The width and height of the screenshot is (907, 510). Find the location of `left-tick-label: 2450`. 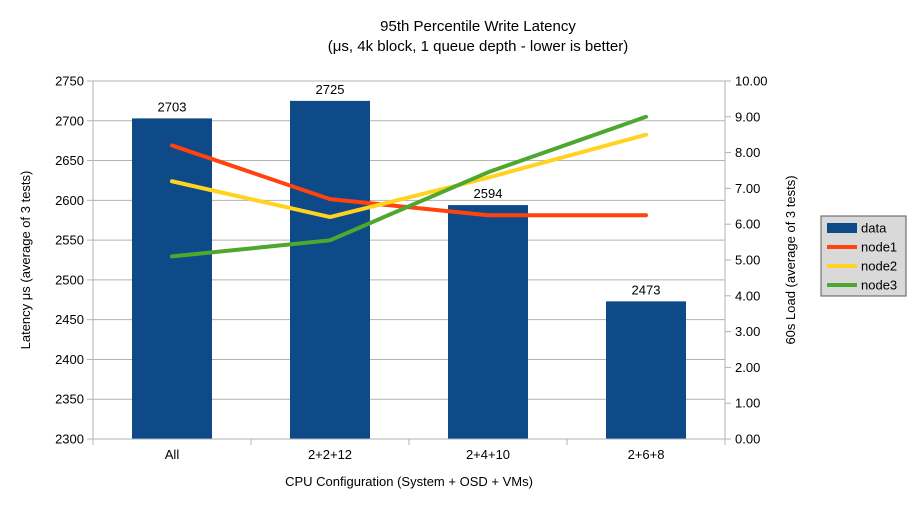

left-tick-label: 2450 is located at coordinates (69, 319).